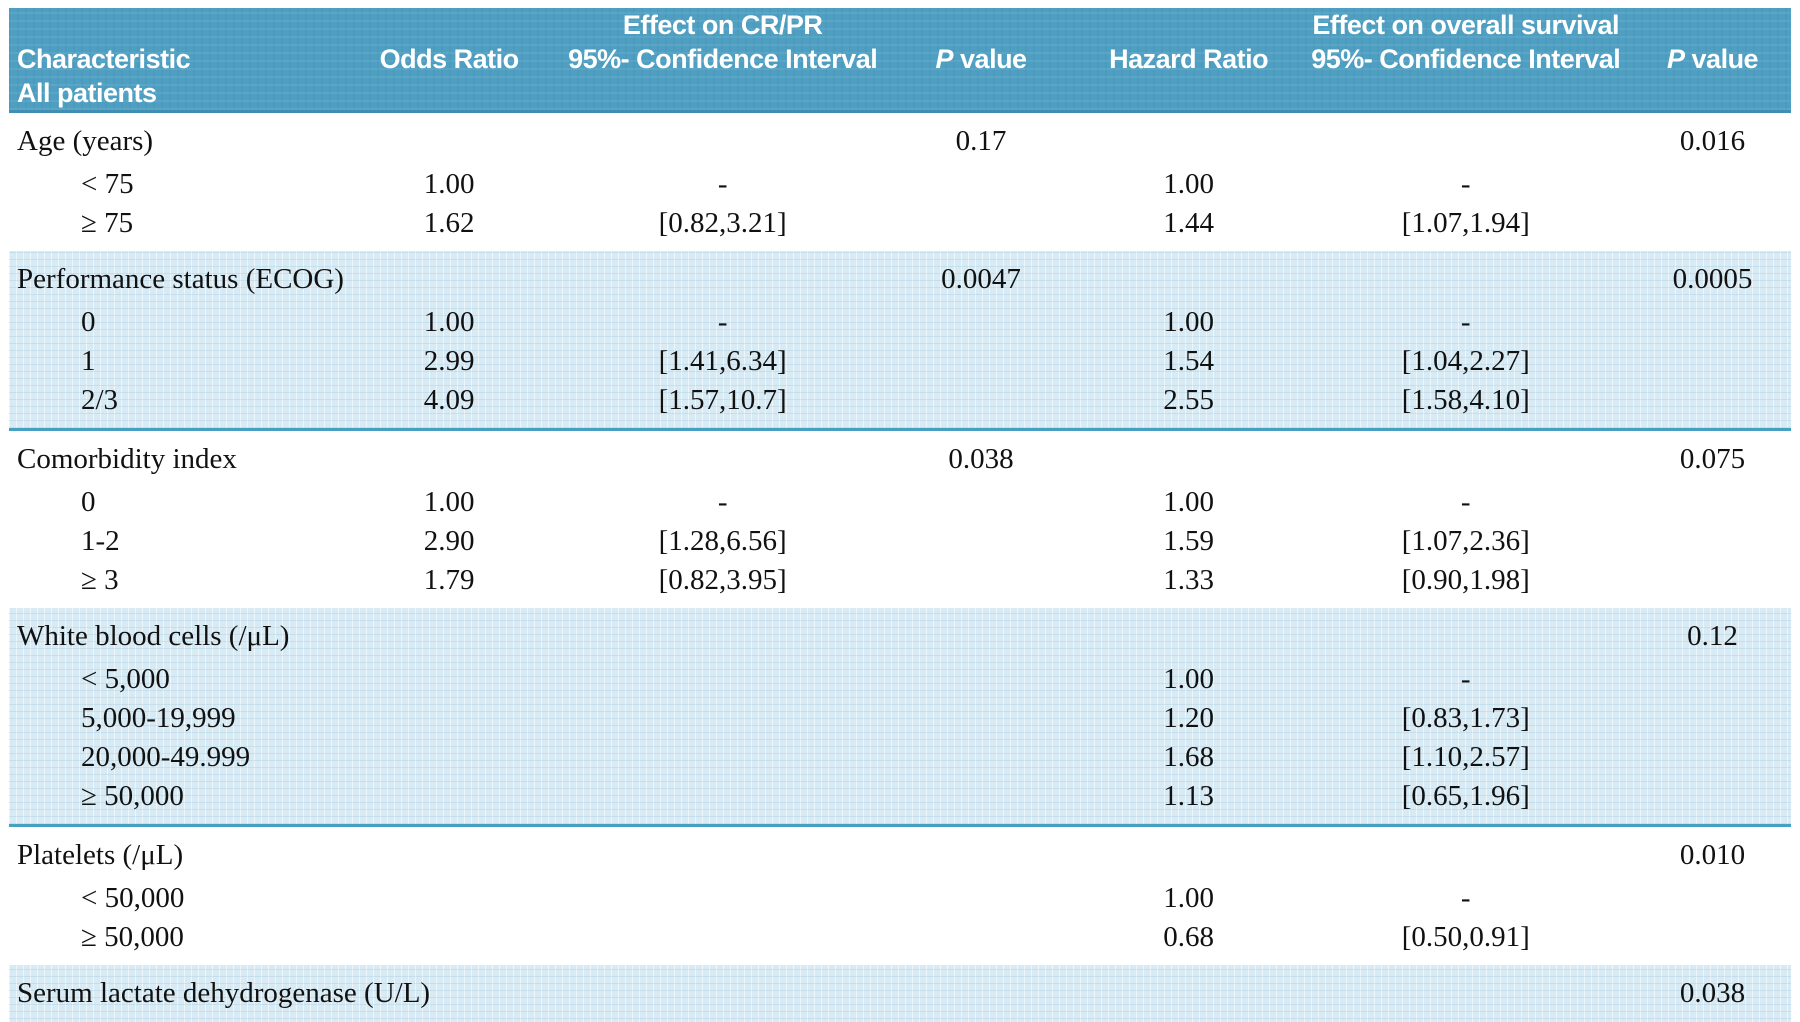 This screenshot has height=1022, width=1800. Describe the element at coordinates (100, 854) in the screenshot. I see `category-label: Platelets (/μL)` at that location.